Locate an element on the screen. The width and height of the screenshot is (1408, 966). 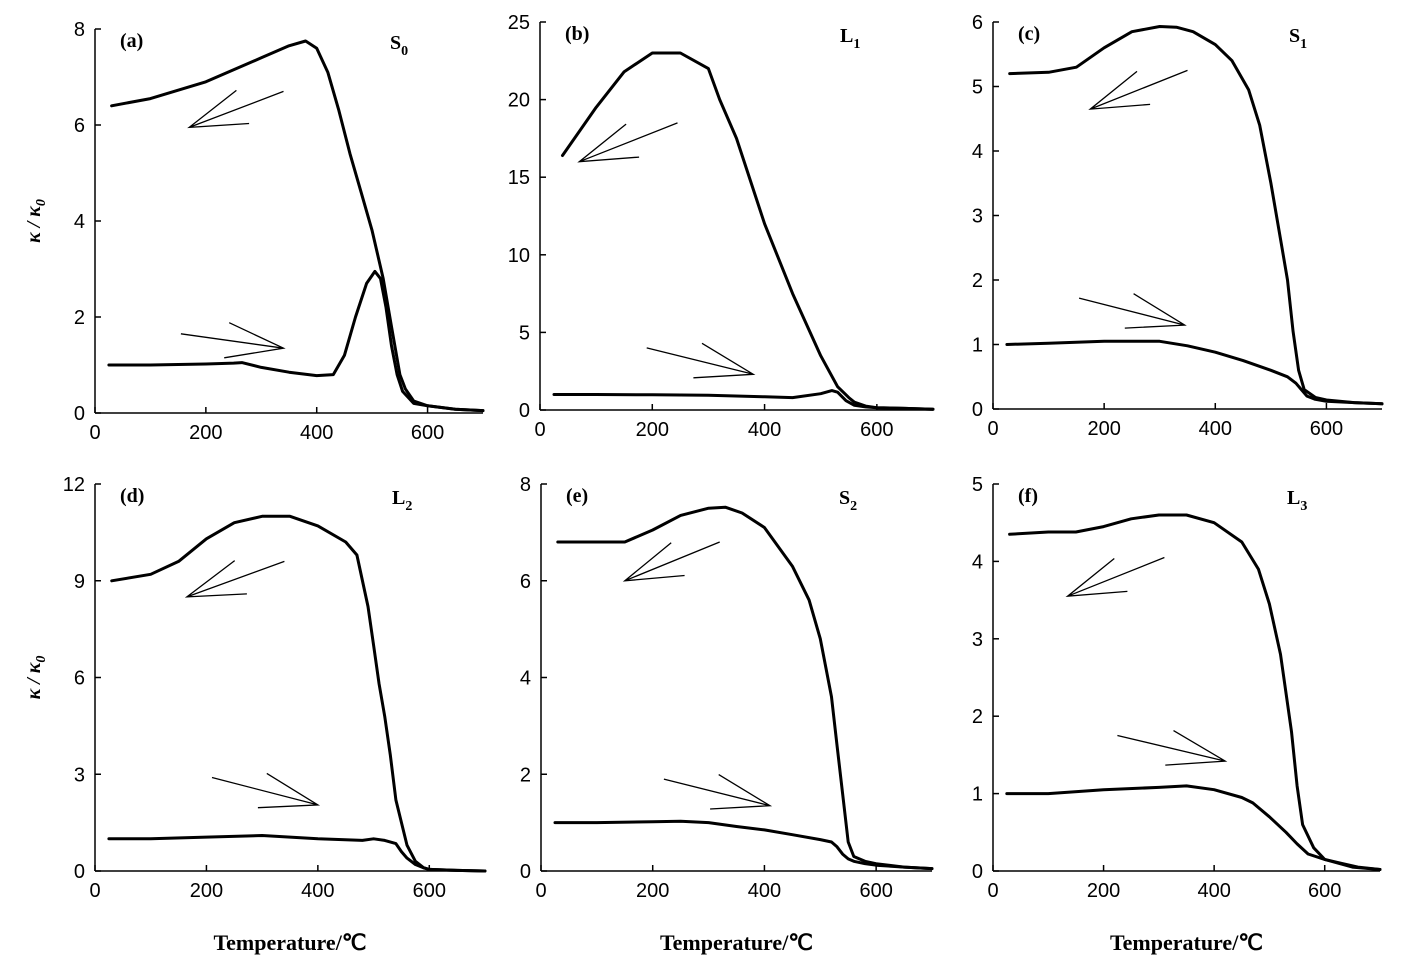
sample-label: S0 is located at coordinates (399, 45).